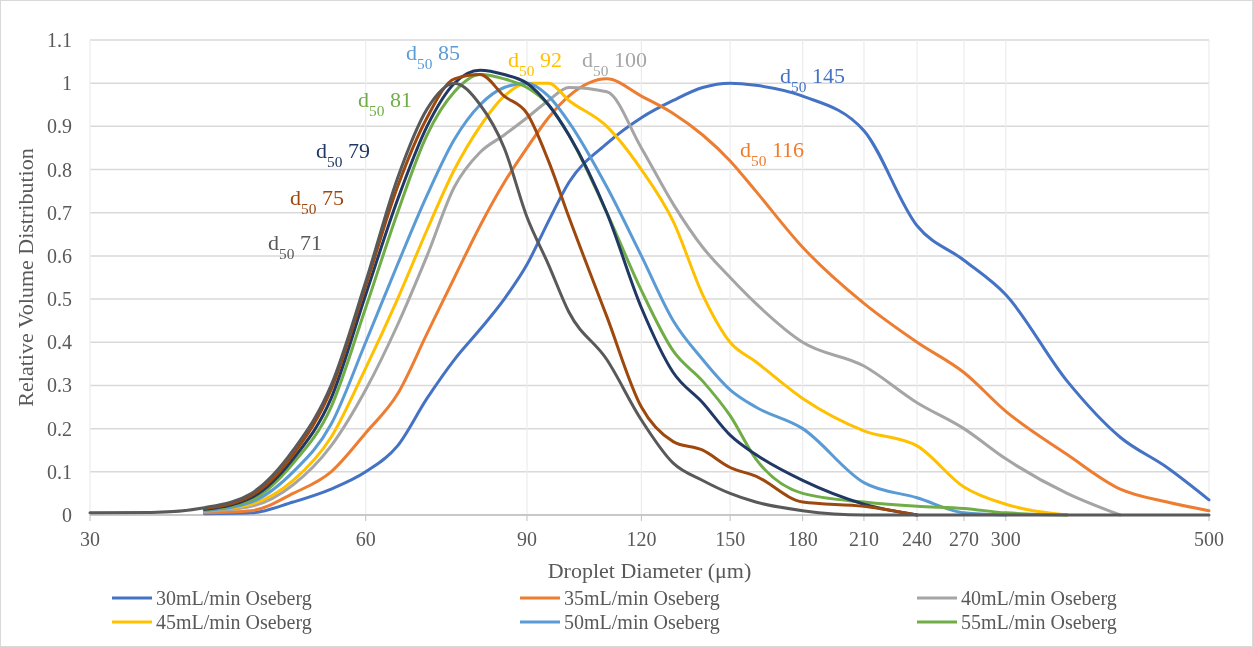 This screenshot has width=1253, height=647. I want to click on legend-label: 30mL/min Oseberg, so click(234, 598).